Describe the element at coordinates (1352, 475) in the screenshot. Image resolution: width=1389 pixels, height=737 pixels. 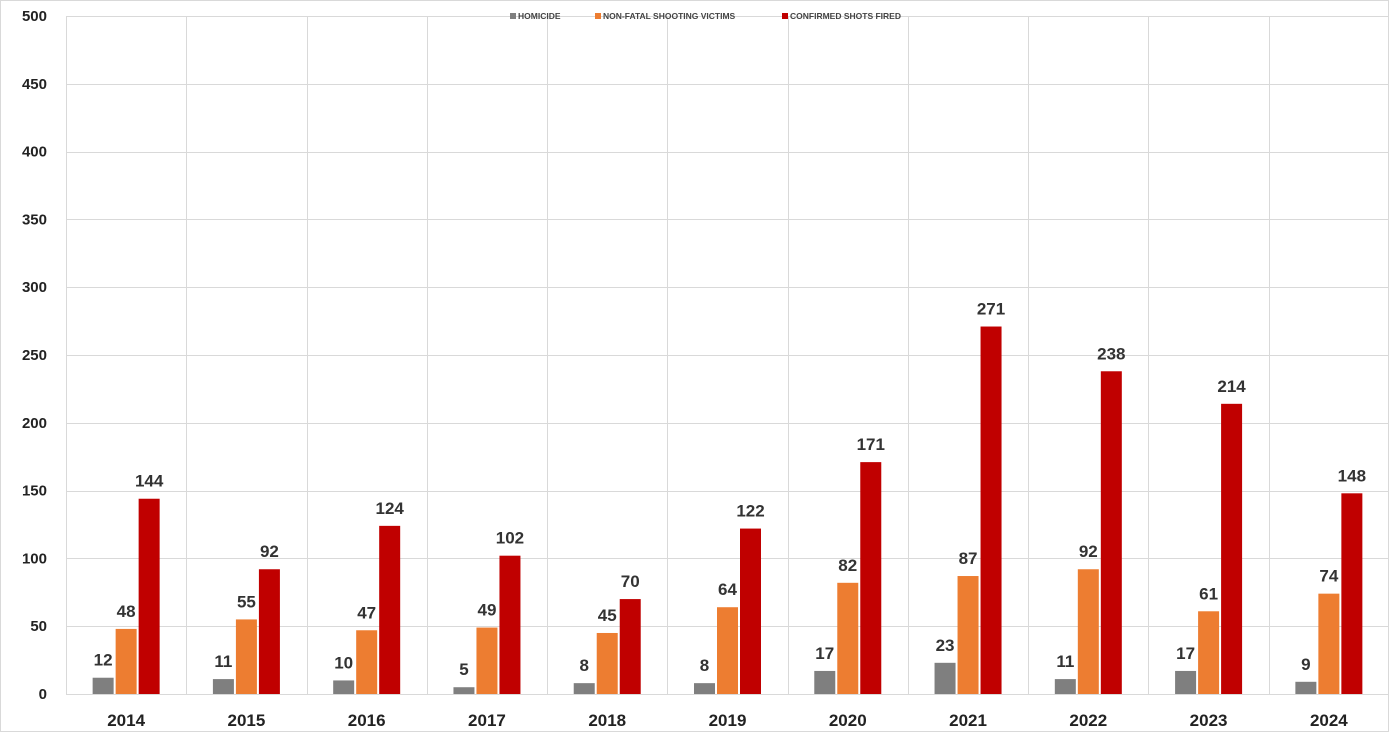
I see `data-label: 148` at that location.